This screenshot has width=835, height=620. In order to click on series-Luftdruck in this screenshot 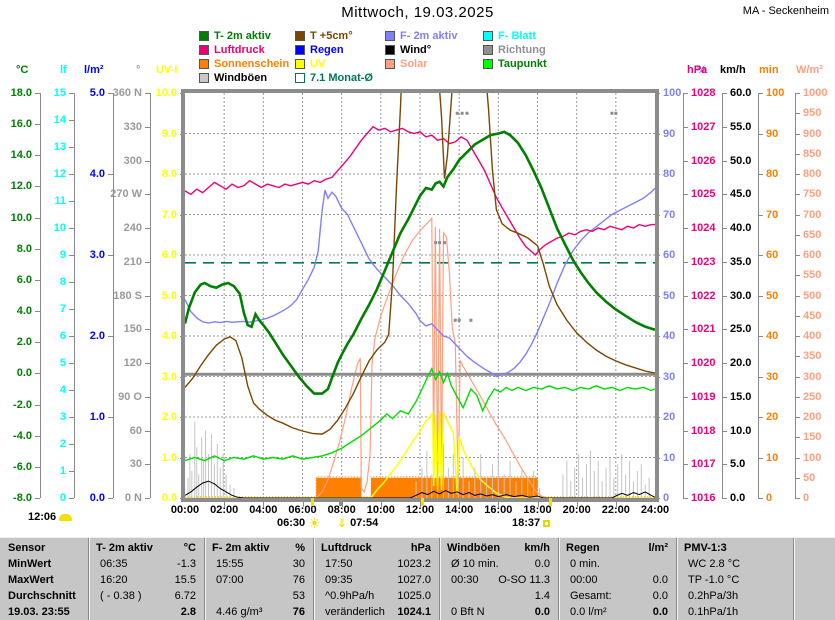, I will do `click(420, 191)`.